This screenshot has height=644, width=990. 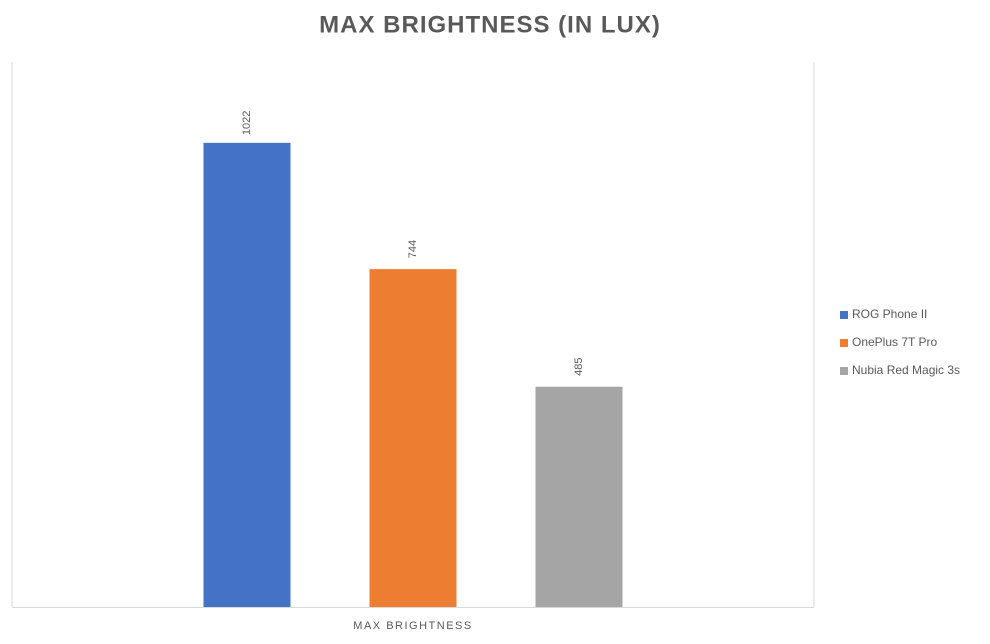 I want to click on x-tick-label: MAX BRIGHTNESS, so click(x=412, y=626).